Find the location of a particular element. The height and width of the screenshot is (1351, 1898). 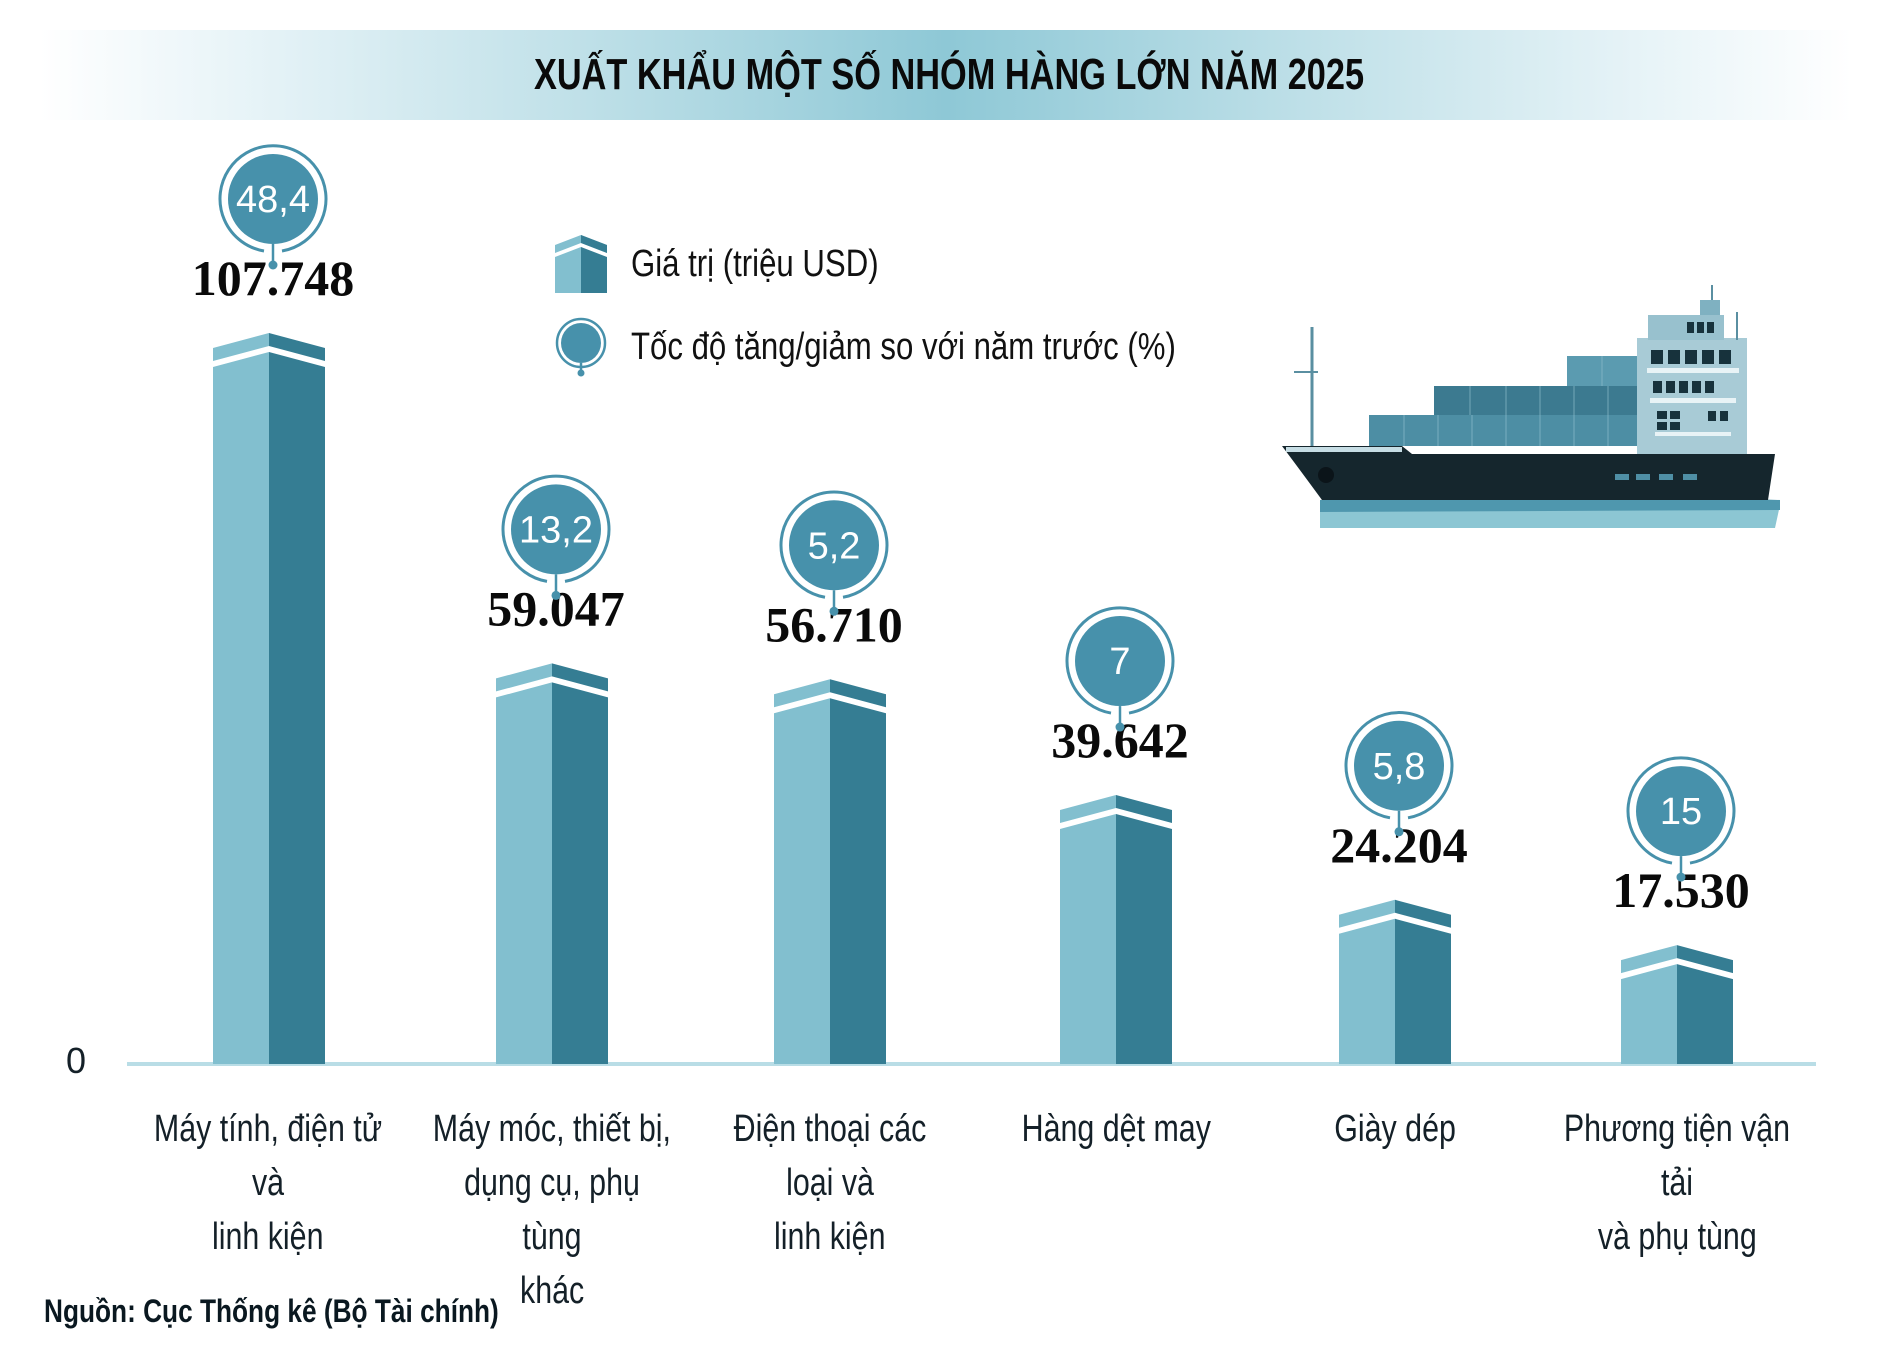

x-category-label: Máy tính, điện tử và linh kiện is located at coordinates (268, 1183).